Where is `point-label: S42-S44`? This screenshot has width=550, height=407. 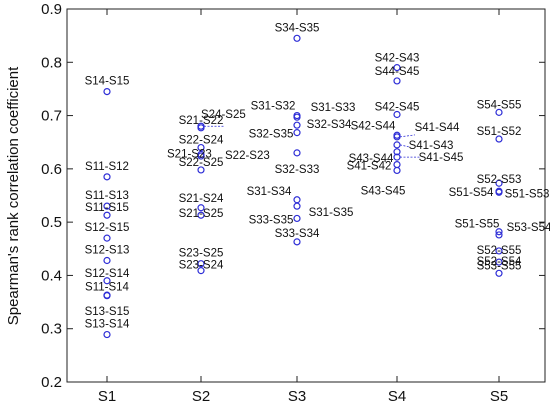 point-label: S42-S44 is located at coordinates (373, 126).